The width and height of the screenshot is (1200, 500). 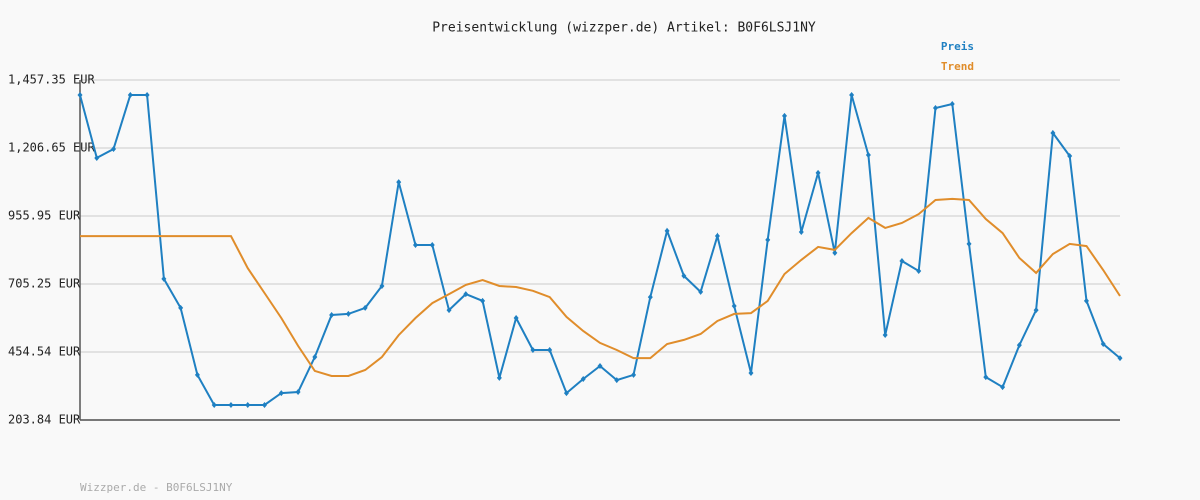 I want to click on y-tick-label: 1,457.35 EUR, so click(x=51, y=80).